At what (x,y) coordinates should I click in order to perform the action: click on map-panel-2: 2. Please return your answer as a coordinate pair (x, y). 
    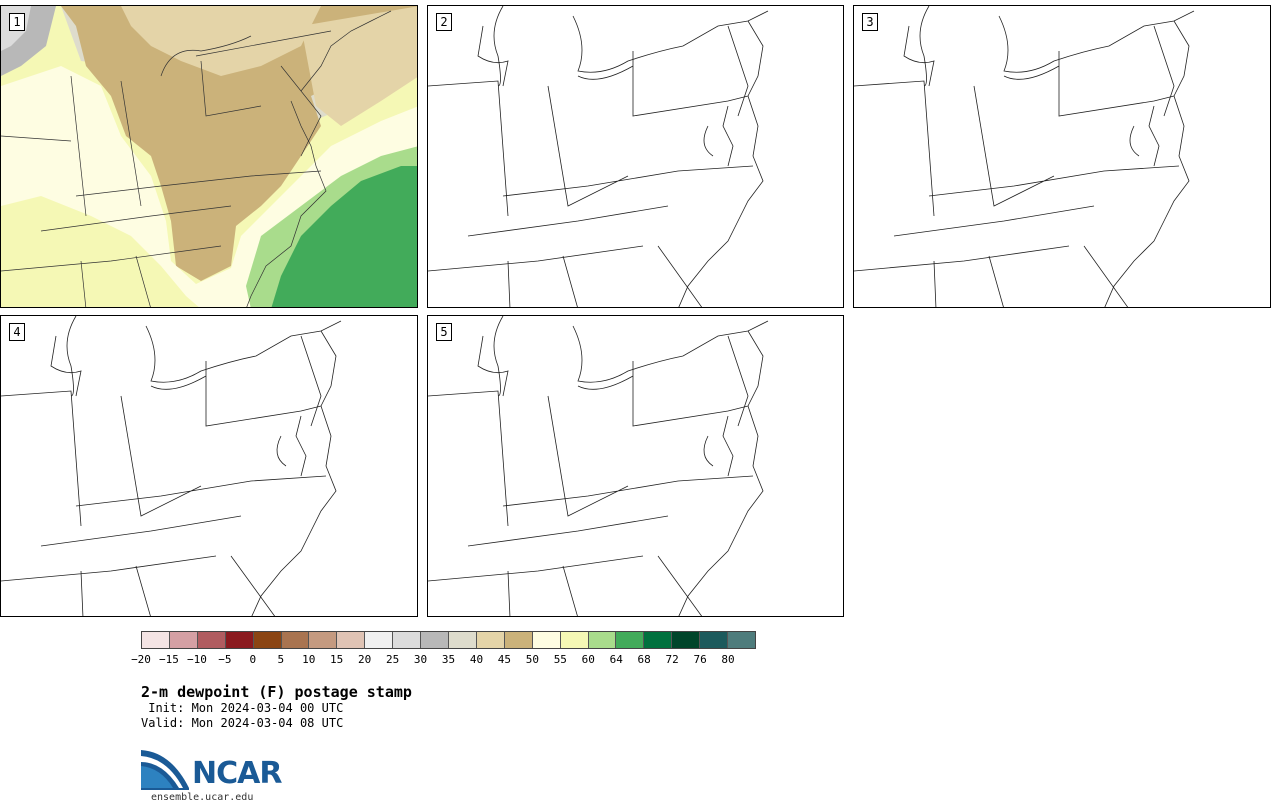
    Looking at the image, I should click on (635, 156).